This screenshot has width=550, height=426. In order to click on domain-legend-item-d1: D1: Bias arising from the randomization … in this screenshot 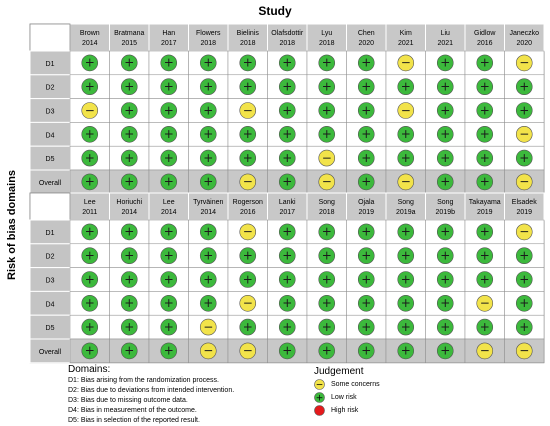, I will do `click(143, 380)`.